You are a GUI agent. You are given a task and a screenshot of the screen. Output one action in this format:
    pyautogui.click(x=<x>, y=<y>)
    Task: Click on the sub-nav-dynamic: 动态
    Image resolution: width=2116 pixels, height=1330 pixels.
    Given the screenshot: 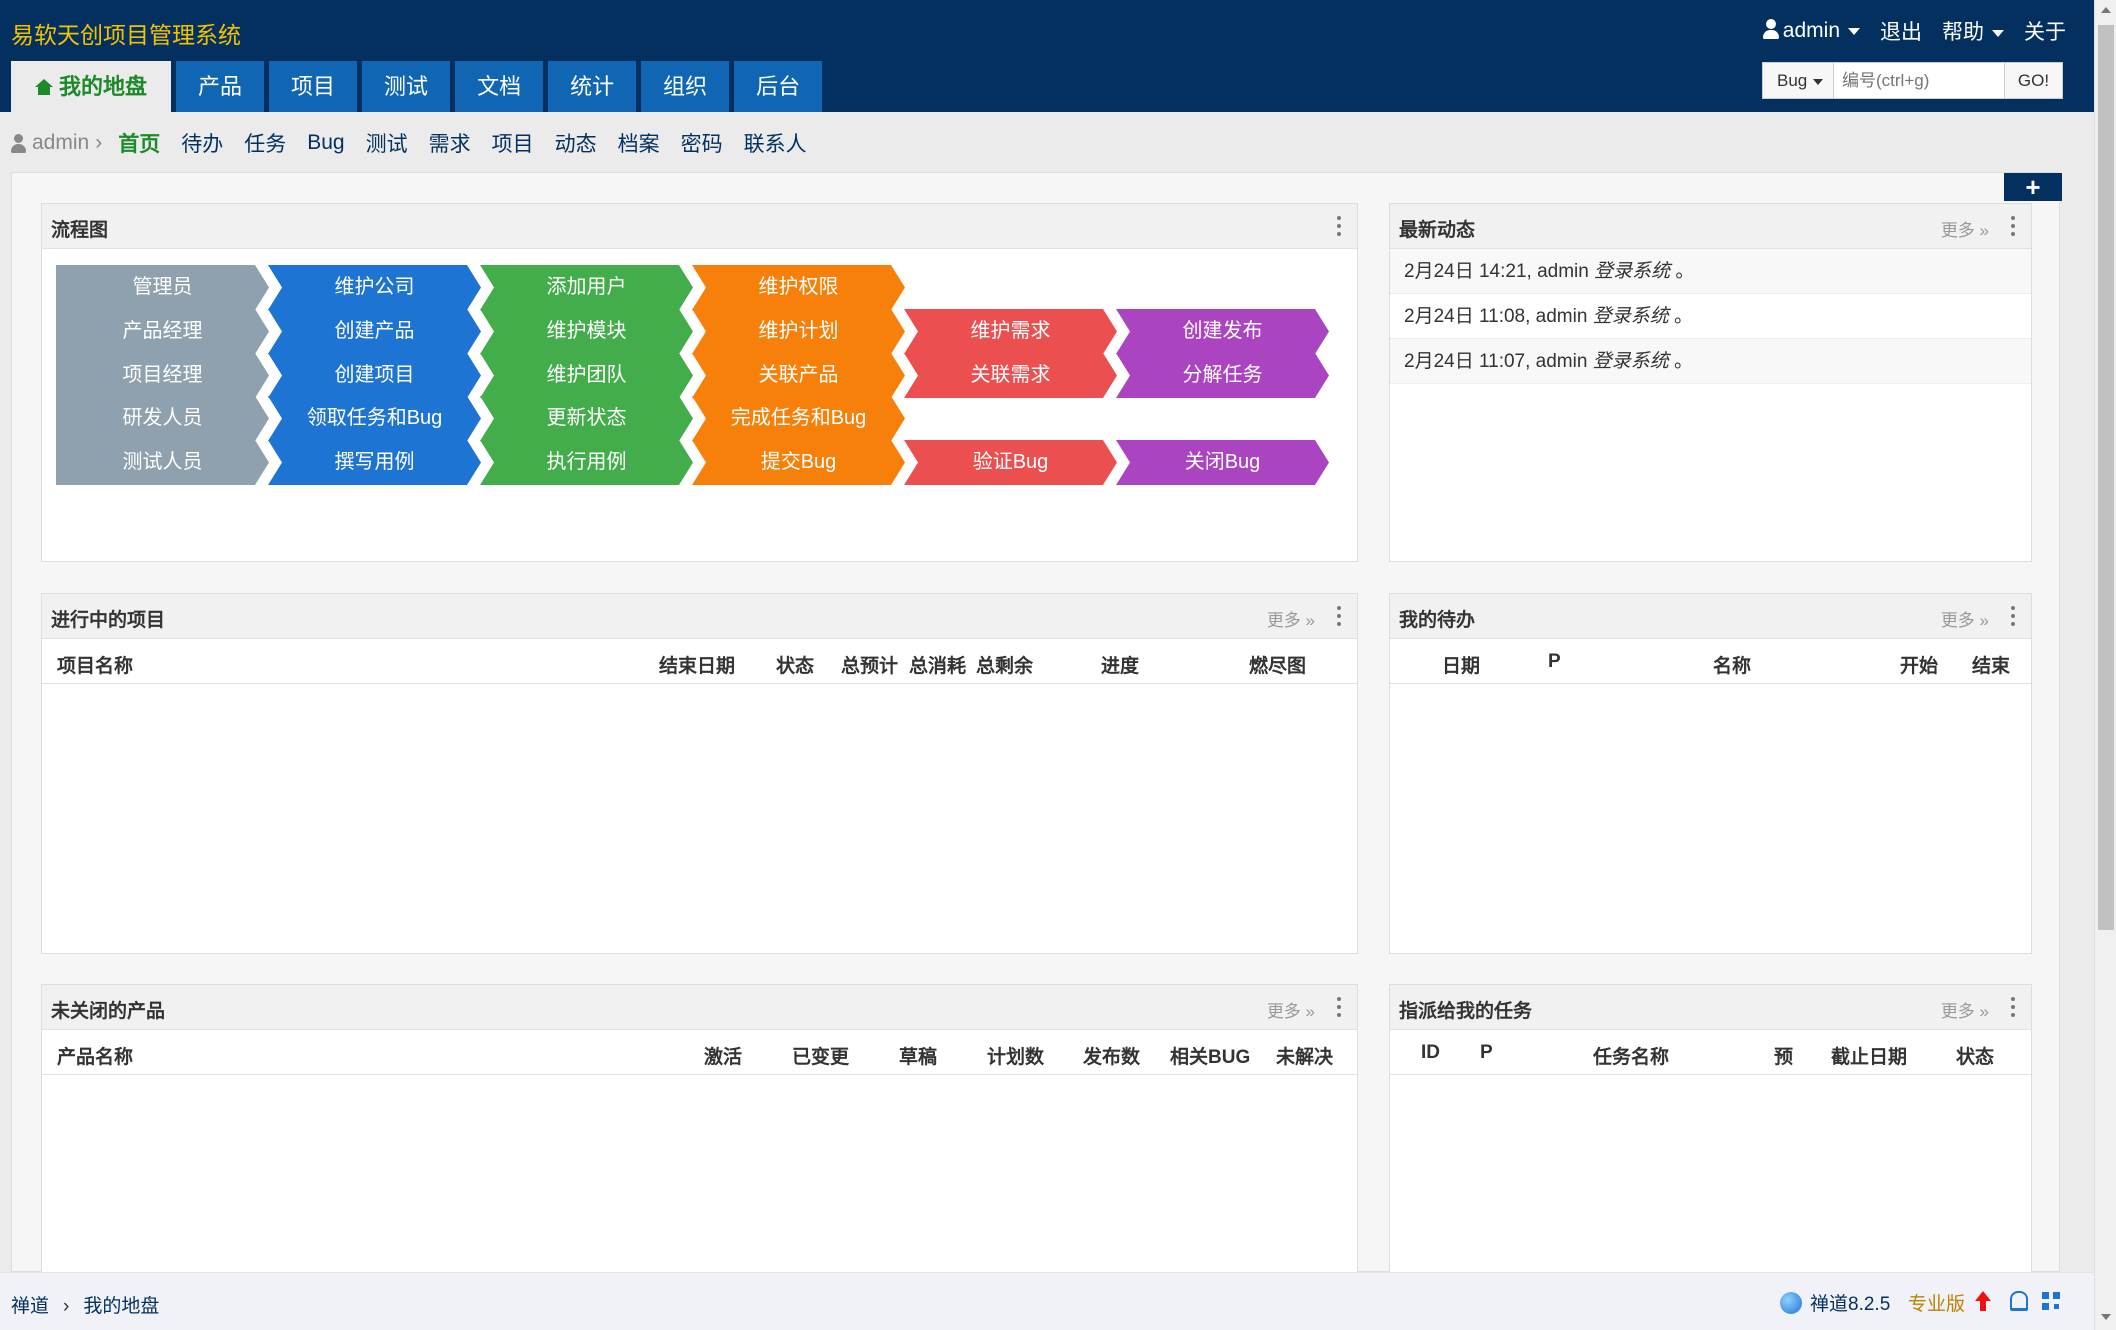 What is the action you would take?
    pyautogui.click(x=575, y=144)
    